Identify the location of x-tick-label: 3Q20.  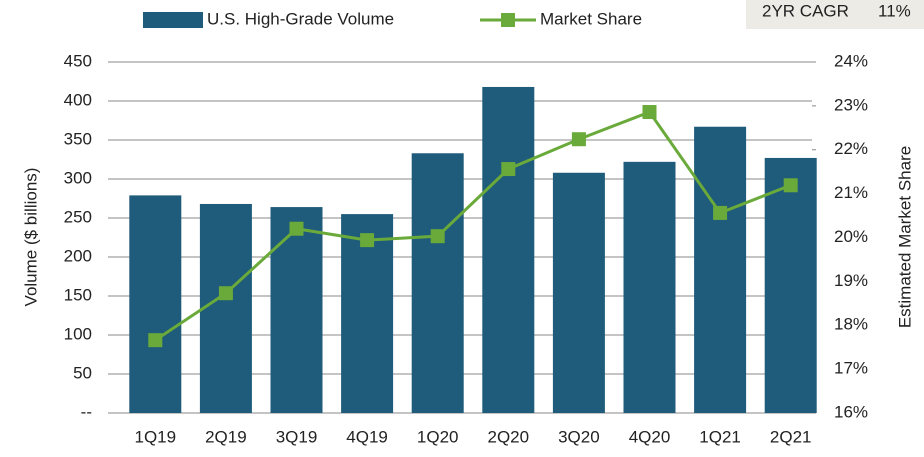
(579, 436).